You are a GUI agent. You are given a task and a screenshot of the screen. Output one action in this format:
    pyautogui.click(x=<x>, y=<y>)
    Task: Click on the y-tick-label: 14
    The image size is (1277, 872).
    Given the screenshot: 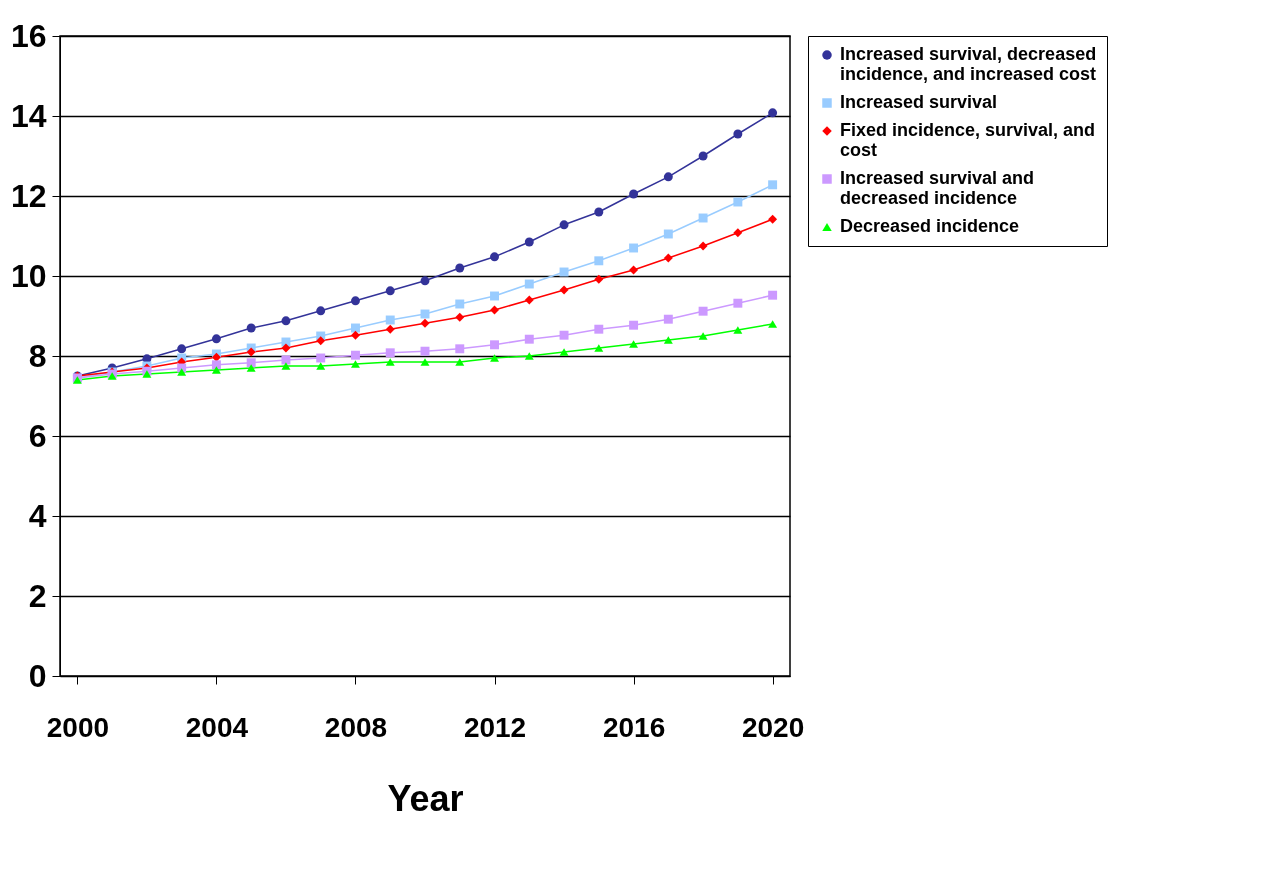 What is the action you would take?
    pyautogui.click(x=28, y=115)
    